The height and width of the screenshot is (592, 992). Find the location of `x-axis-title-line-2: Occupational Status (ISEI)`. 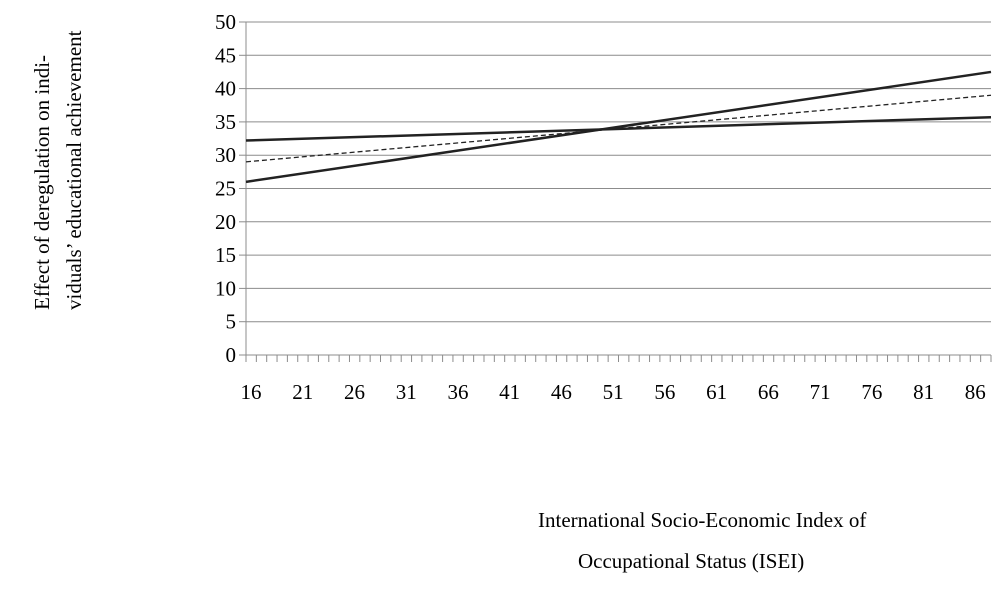

x-axis-title-line-2: Occupational Status (ISEI) is located at coordinates (691, 561).